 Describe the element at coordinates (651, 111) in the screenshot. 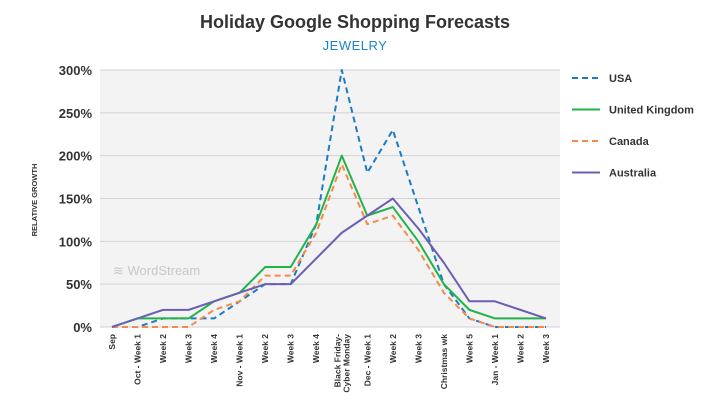

I see `legend-label: United Kingdom` at that location.